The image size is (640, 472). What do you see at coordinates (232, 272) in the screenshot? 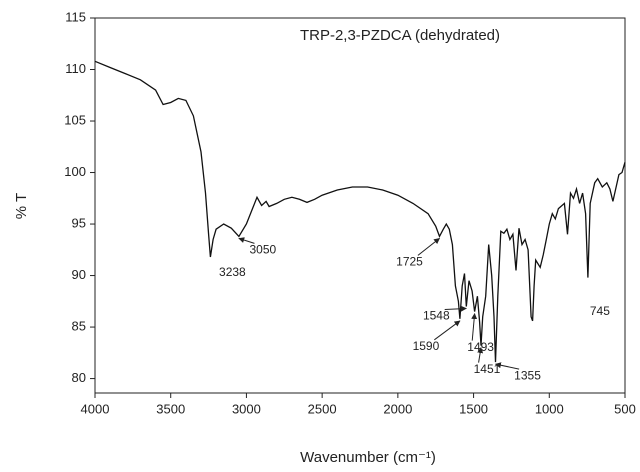
I see `annotation-label: 3238` at bounding box center [232, 272].